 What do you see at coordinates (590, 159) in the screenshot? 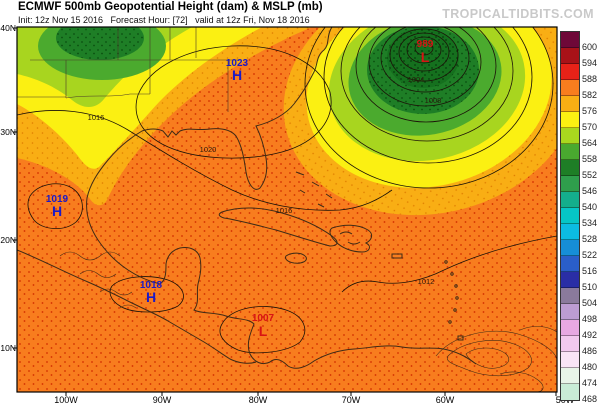
I see `colorbar-label: 558` at bounding box center [590, 159].